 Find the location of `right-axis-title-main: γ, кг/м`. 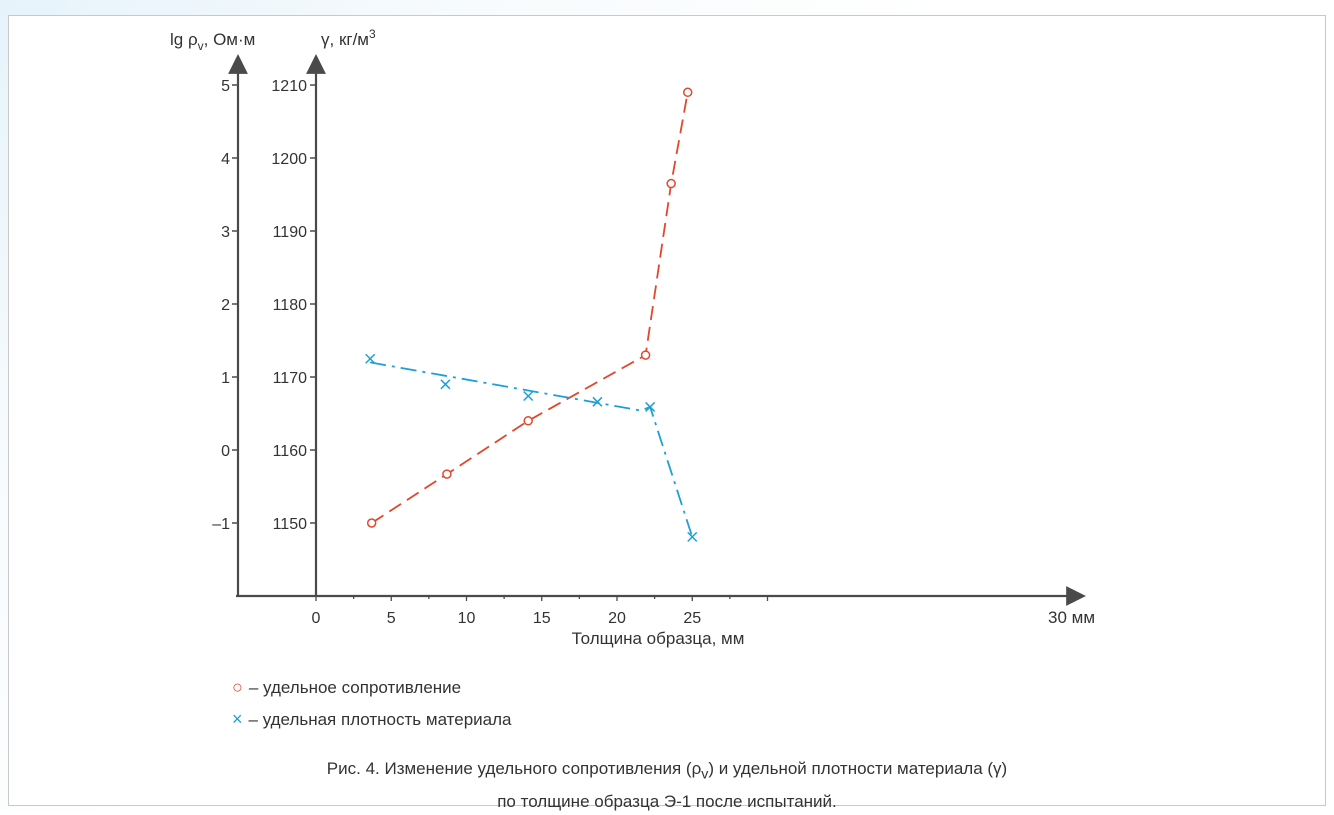

right-axis-title-main: γ, кг/м is located at coordinates (345, 39).